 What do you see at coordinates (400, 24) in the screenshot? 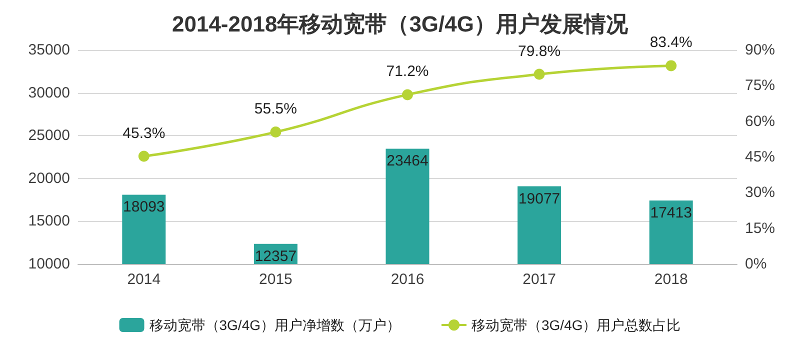
I see `chart-title: 2014-2018年移动宽带（3G/4G）用户发展情况` at bounding box center [400, 24].